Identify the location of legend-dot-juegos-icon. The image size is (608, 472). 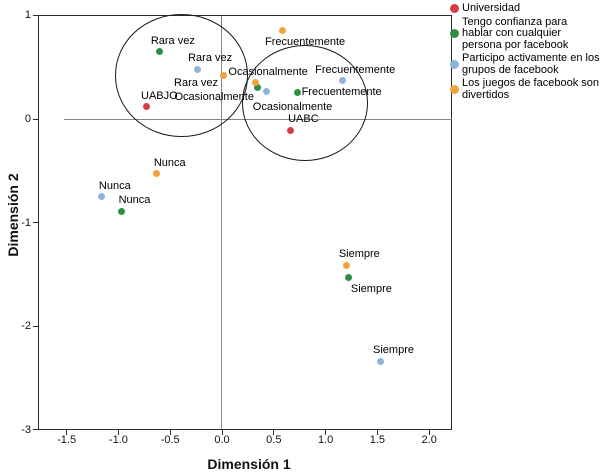
(454, 89).